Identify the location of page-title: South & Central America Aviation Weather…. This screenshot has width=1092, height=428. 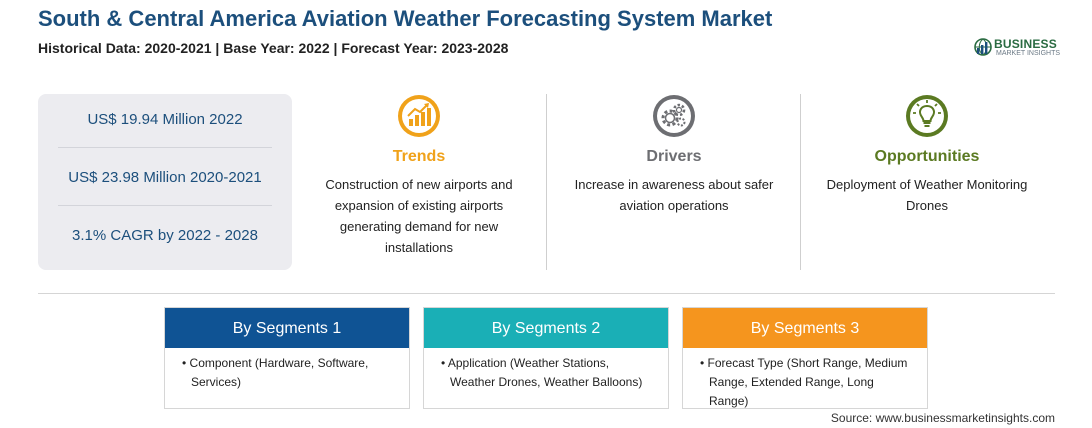
(405, 18).